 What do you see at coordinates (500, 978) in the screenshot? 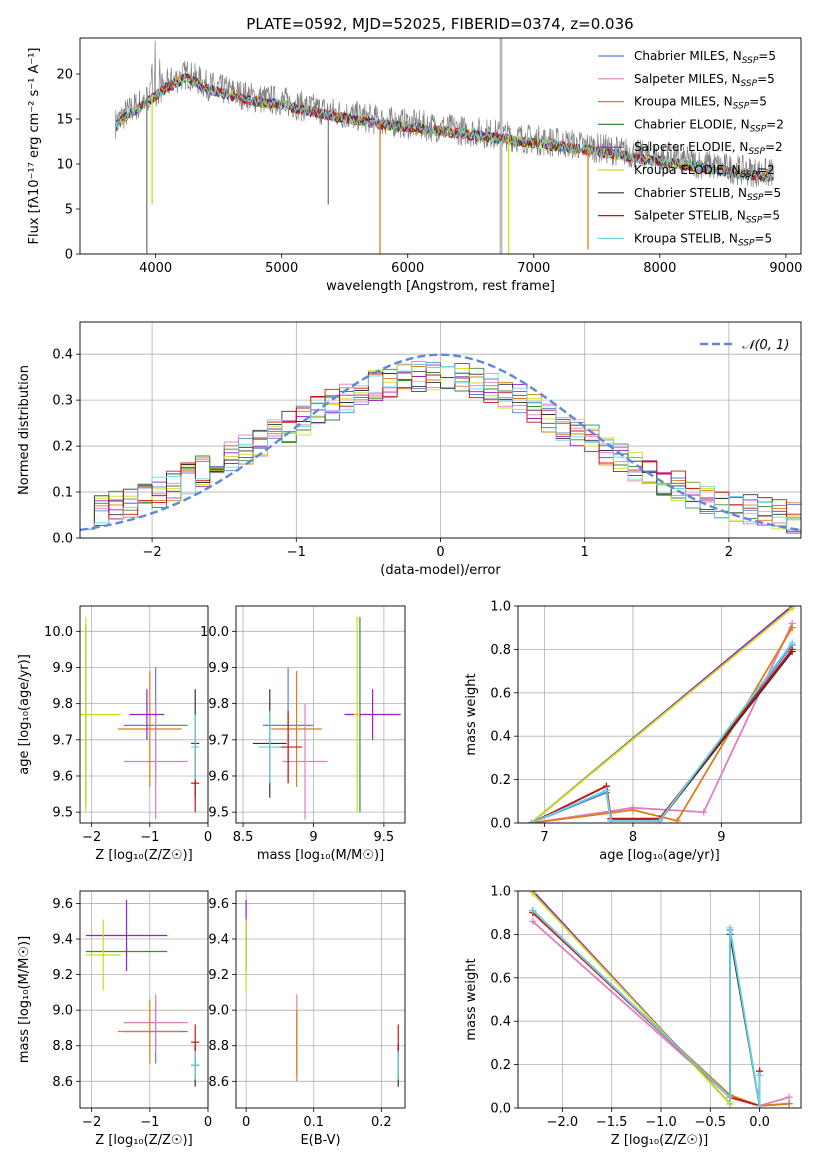
I see `y-tick-label: 0.6` at bounding box center [500, 978].